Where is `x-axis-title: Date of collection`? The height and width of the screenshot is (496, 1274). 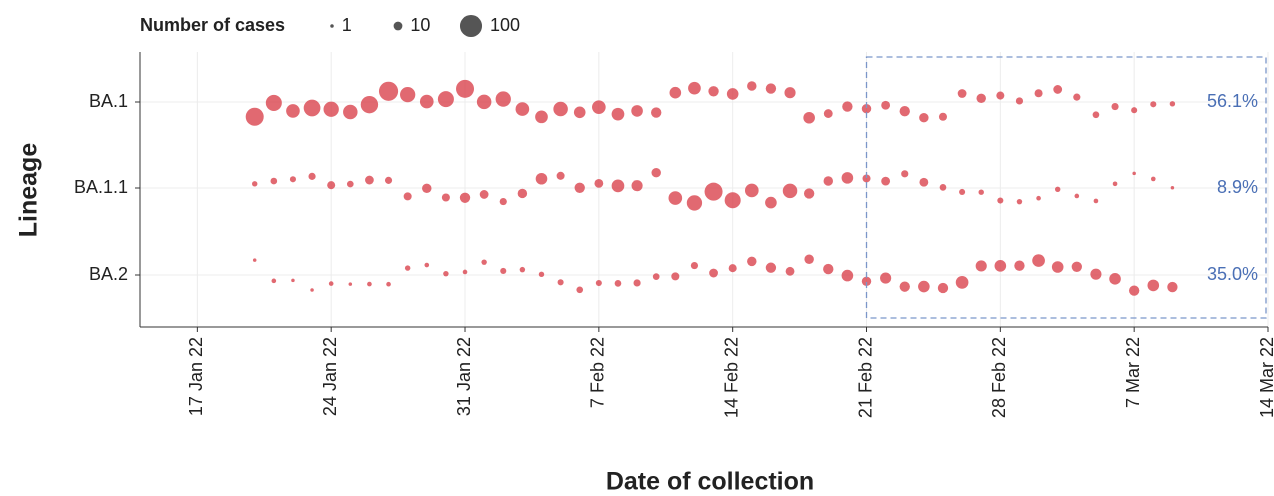
x-axis-title: Date of collection is located at coordinates (710, 482).